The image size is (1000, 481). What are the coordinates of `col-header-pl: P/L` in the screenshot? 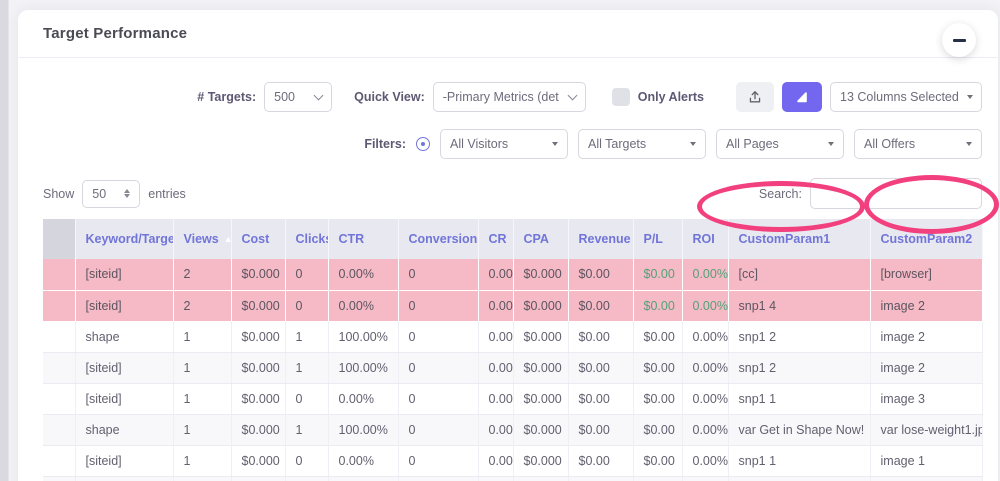 It's located at (658, 239).